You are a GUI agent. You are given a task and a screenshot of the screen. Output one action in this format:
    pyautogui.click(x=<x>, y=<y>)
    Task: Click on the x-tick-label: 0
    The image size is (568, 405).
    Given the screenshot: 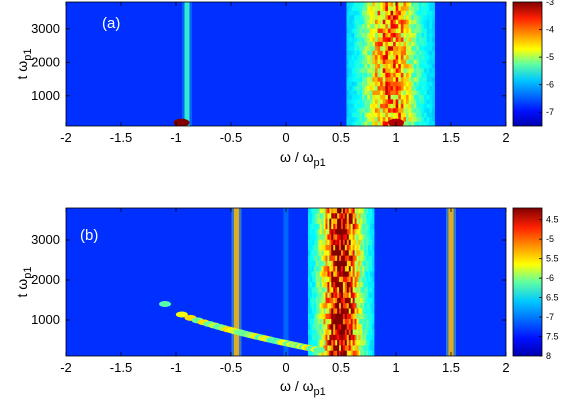 What is the action you would take?
    pyautogui.click(x=285, y=137)
    